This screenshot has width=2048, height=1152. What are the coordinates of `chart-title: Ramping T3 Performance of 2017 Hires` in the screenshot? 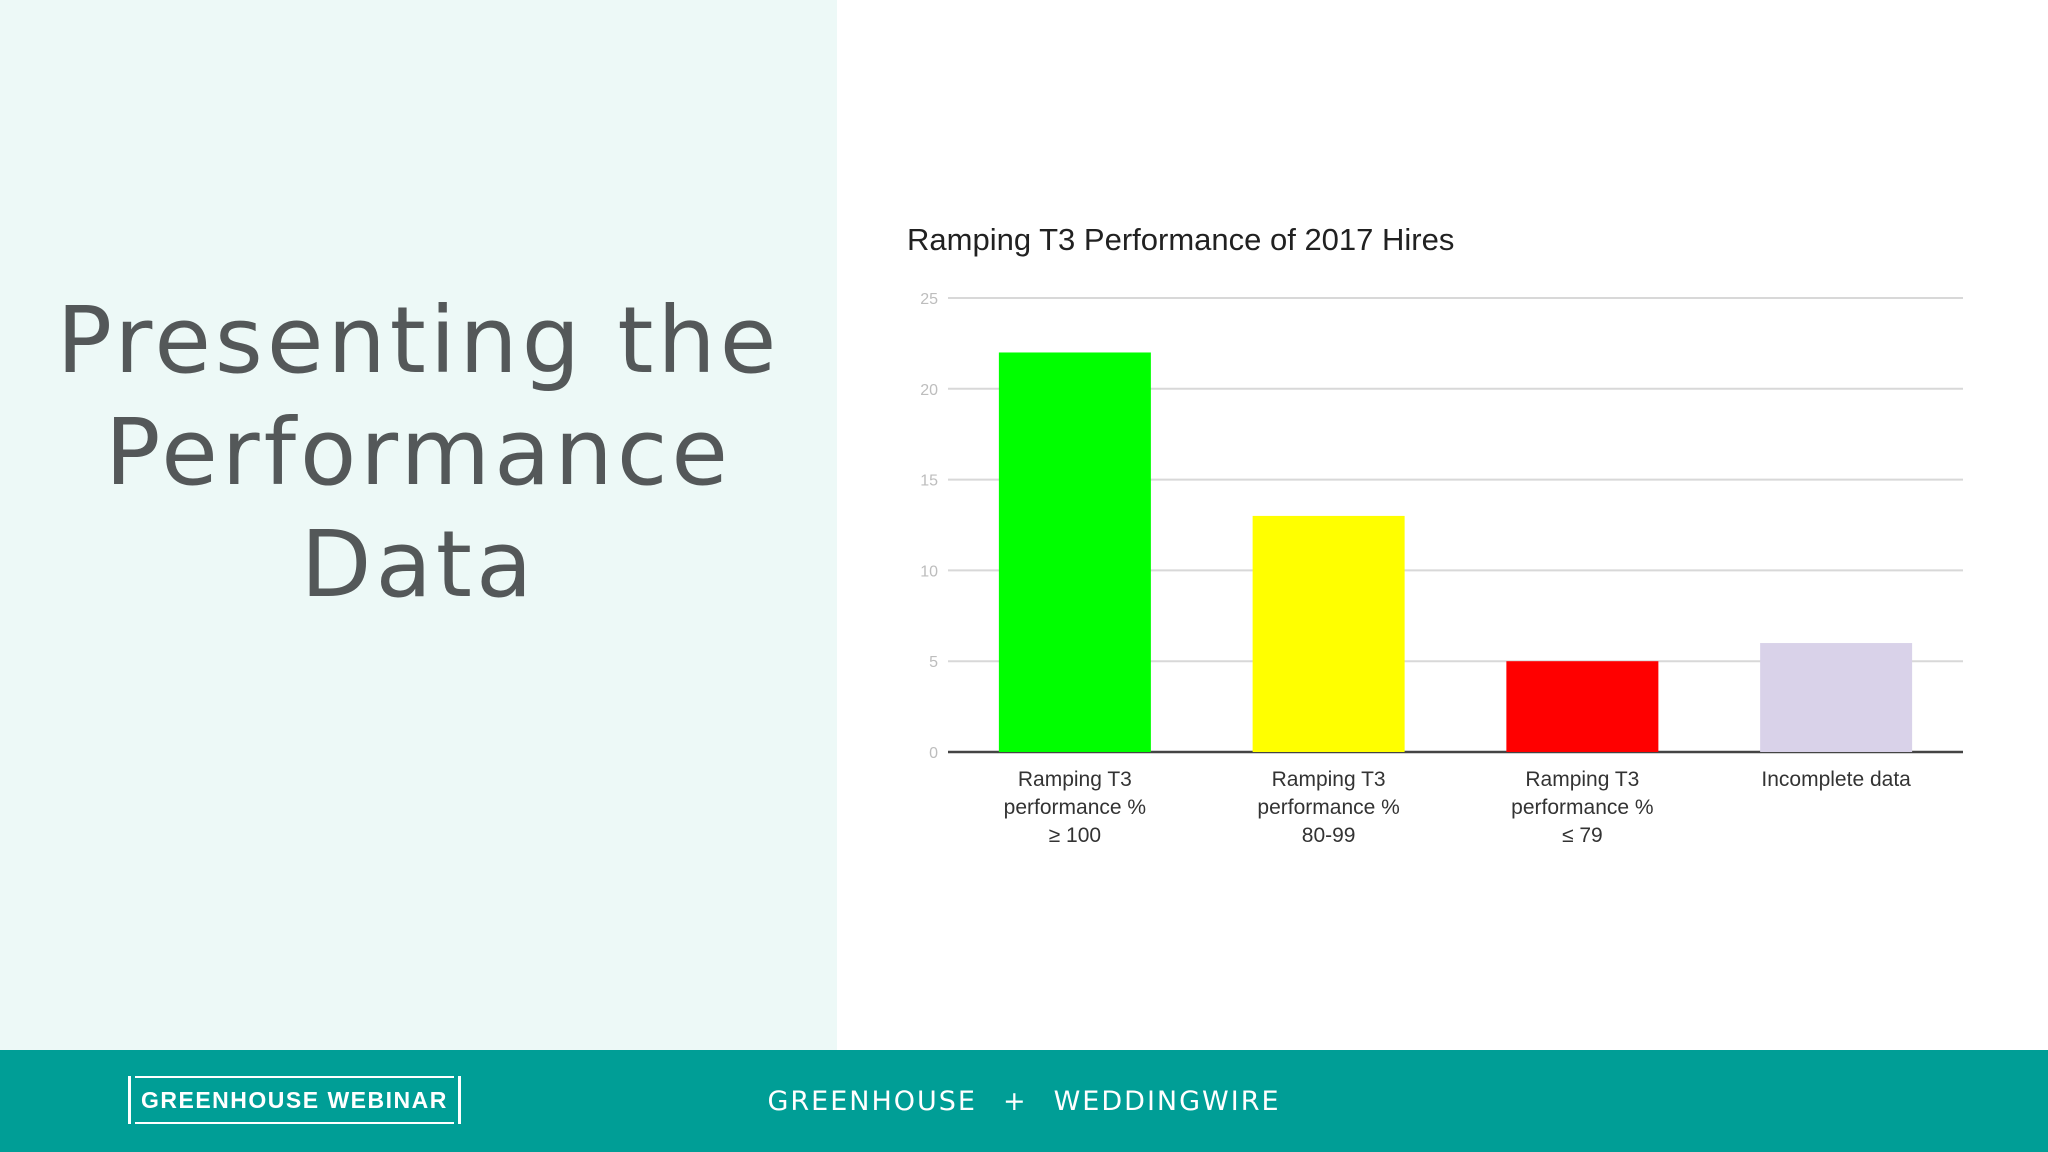 It's located at (1180, 239).